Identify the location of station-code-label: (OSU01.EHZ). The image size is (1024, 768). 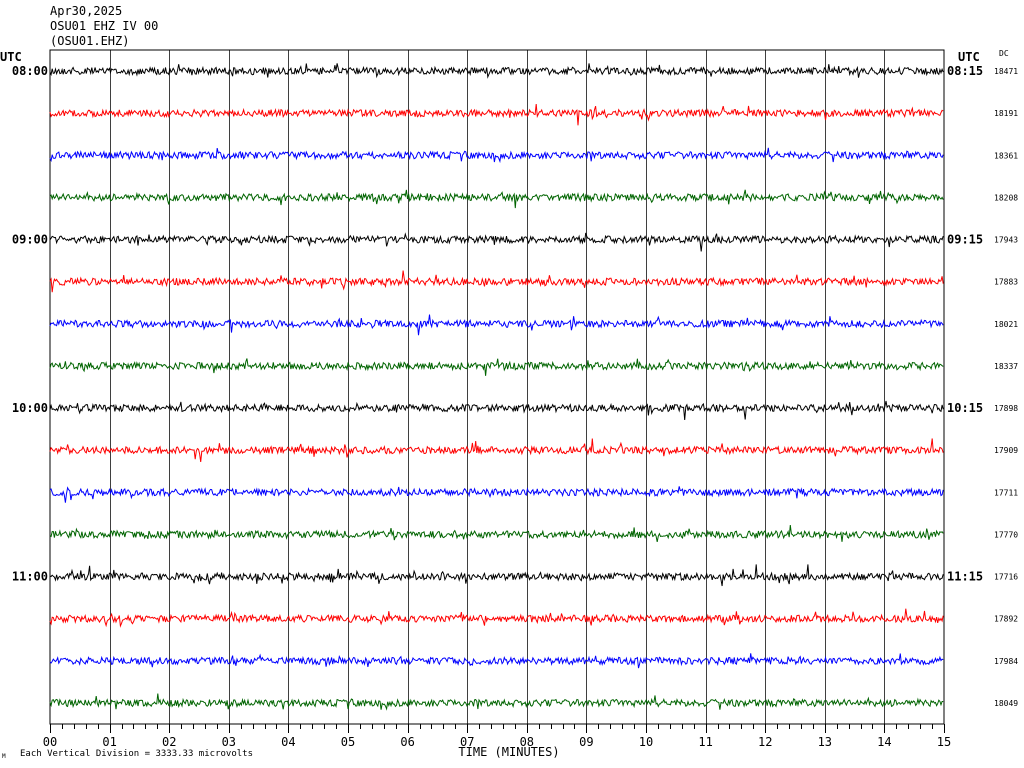
(90, 41).